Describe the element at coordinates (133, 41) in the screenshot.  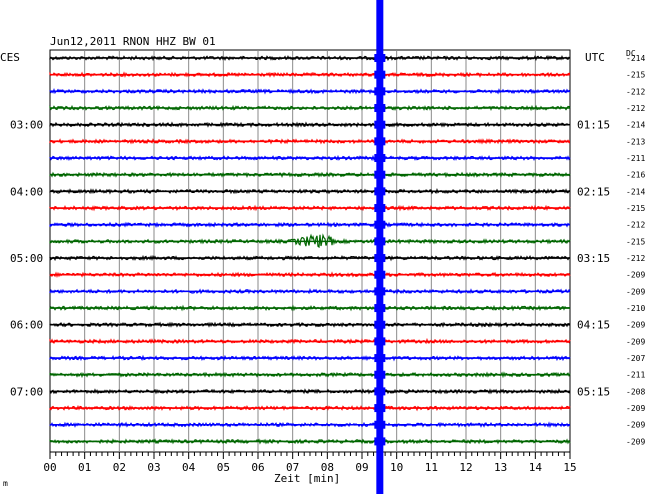
I see `chart-title: Jun12,2011 RNON HHZ BW 01` at that location.